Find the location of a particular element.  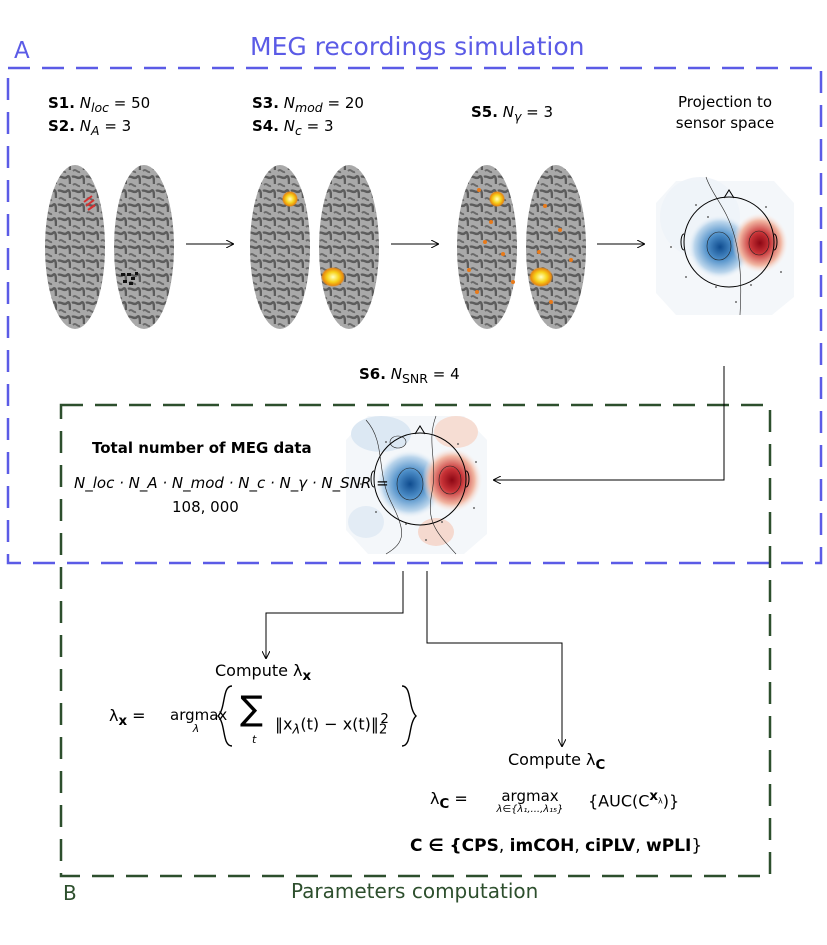

step-sub: γ is located at coordinates (517, 116).